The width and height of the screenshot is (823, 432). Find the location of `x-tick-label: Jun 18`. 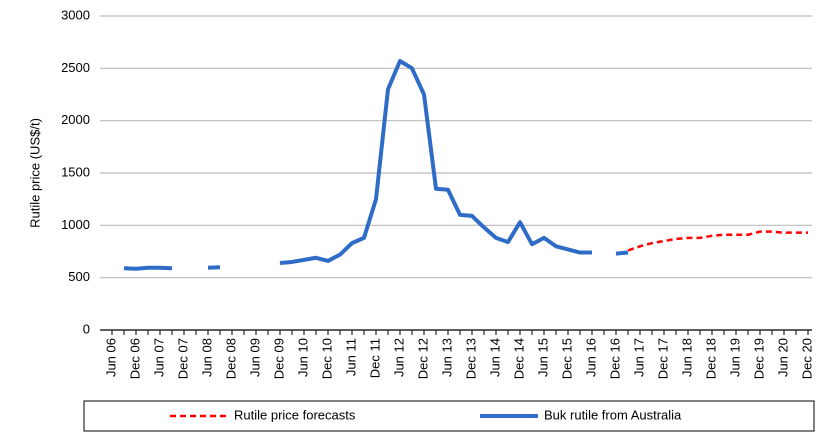

x-tick-label: Jun 18 is located at coordinates (686, 357).